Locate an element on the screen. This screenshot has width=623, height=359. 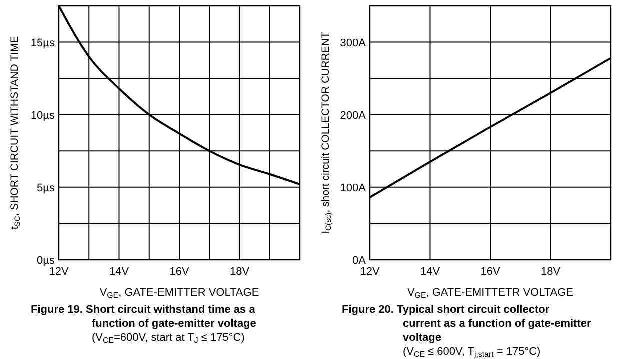
text: Figure 20. Typical short circuit collector current as a function of gate-emitter voltage is located at coordinates (467, 324).